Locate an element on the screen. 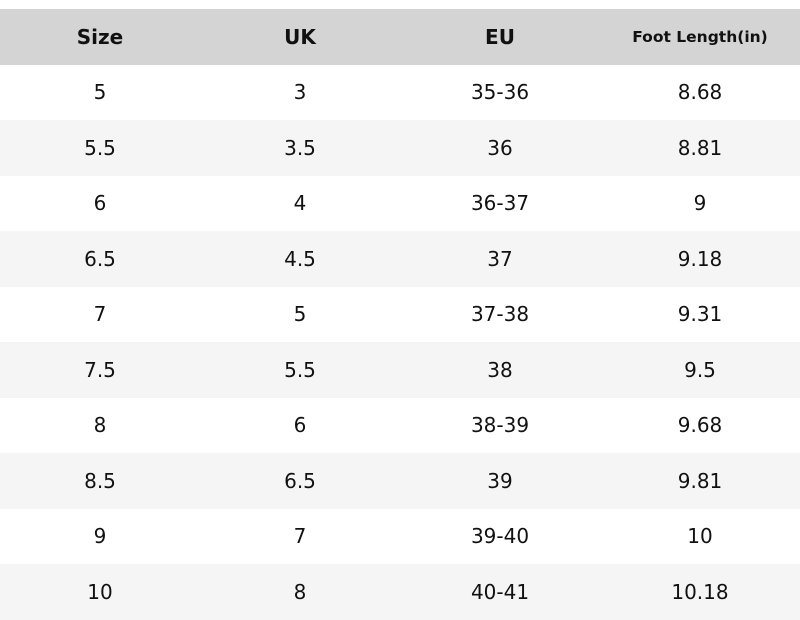 The image size is (800, 620). table-row: 7 5 37-38 9.31 is located at coordinates (400, 315).